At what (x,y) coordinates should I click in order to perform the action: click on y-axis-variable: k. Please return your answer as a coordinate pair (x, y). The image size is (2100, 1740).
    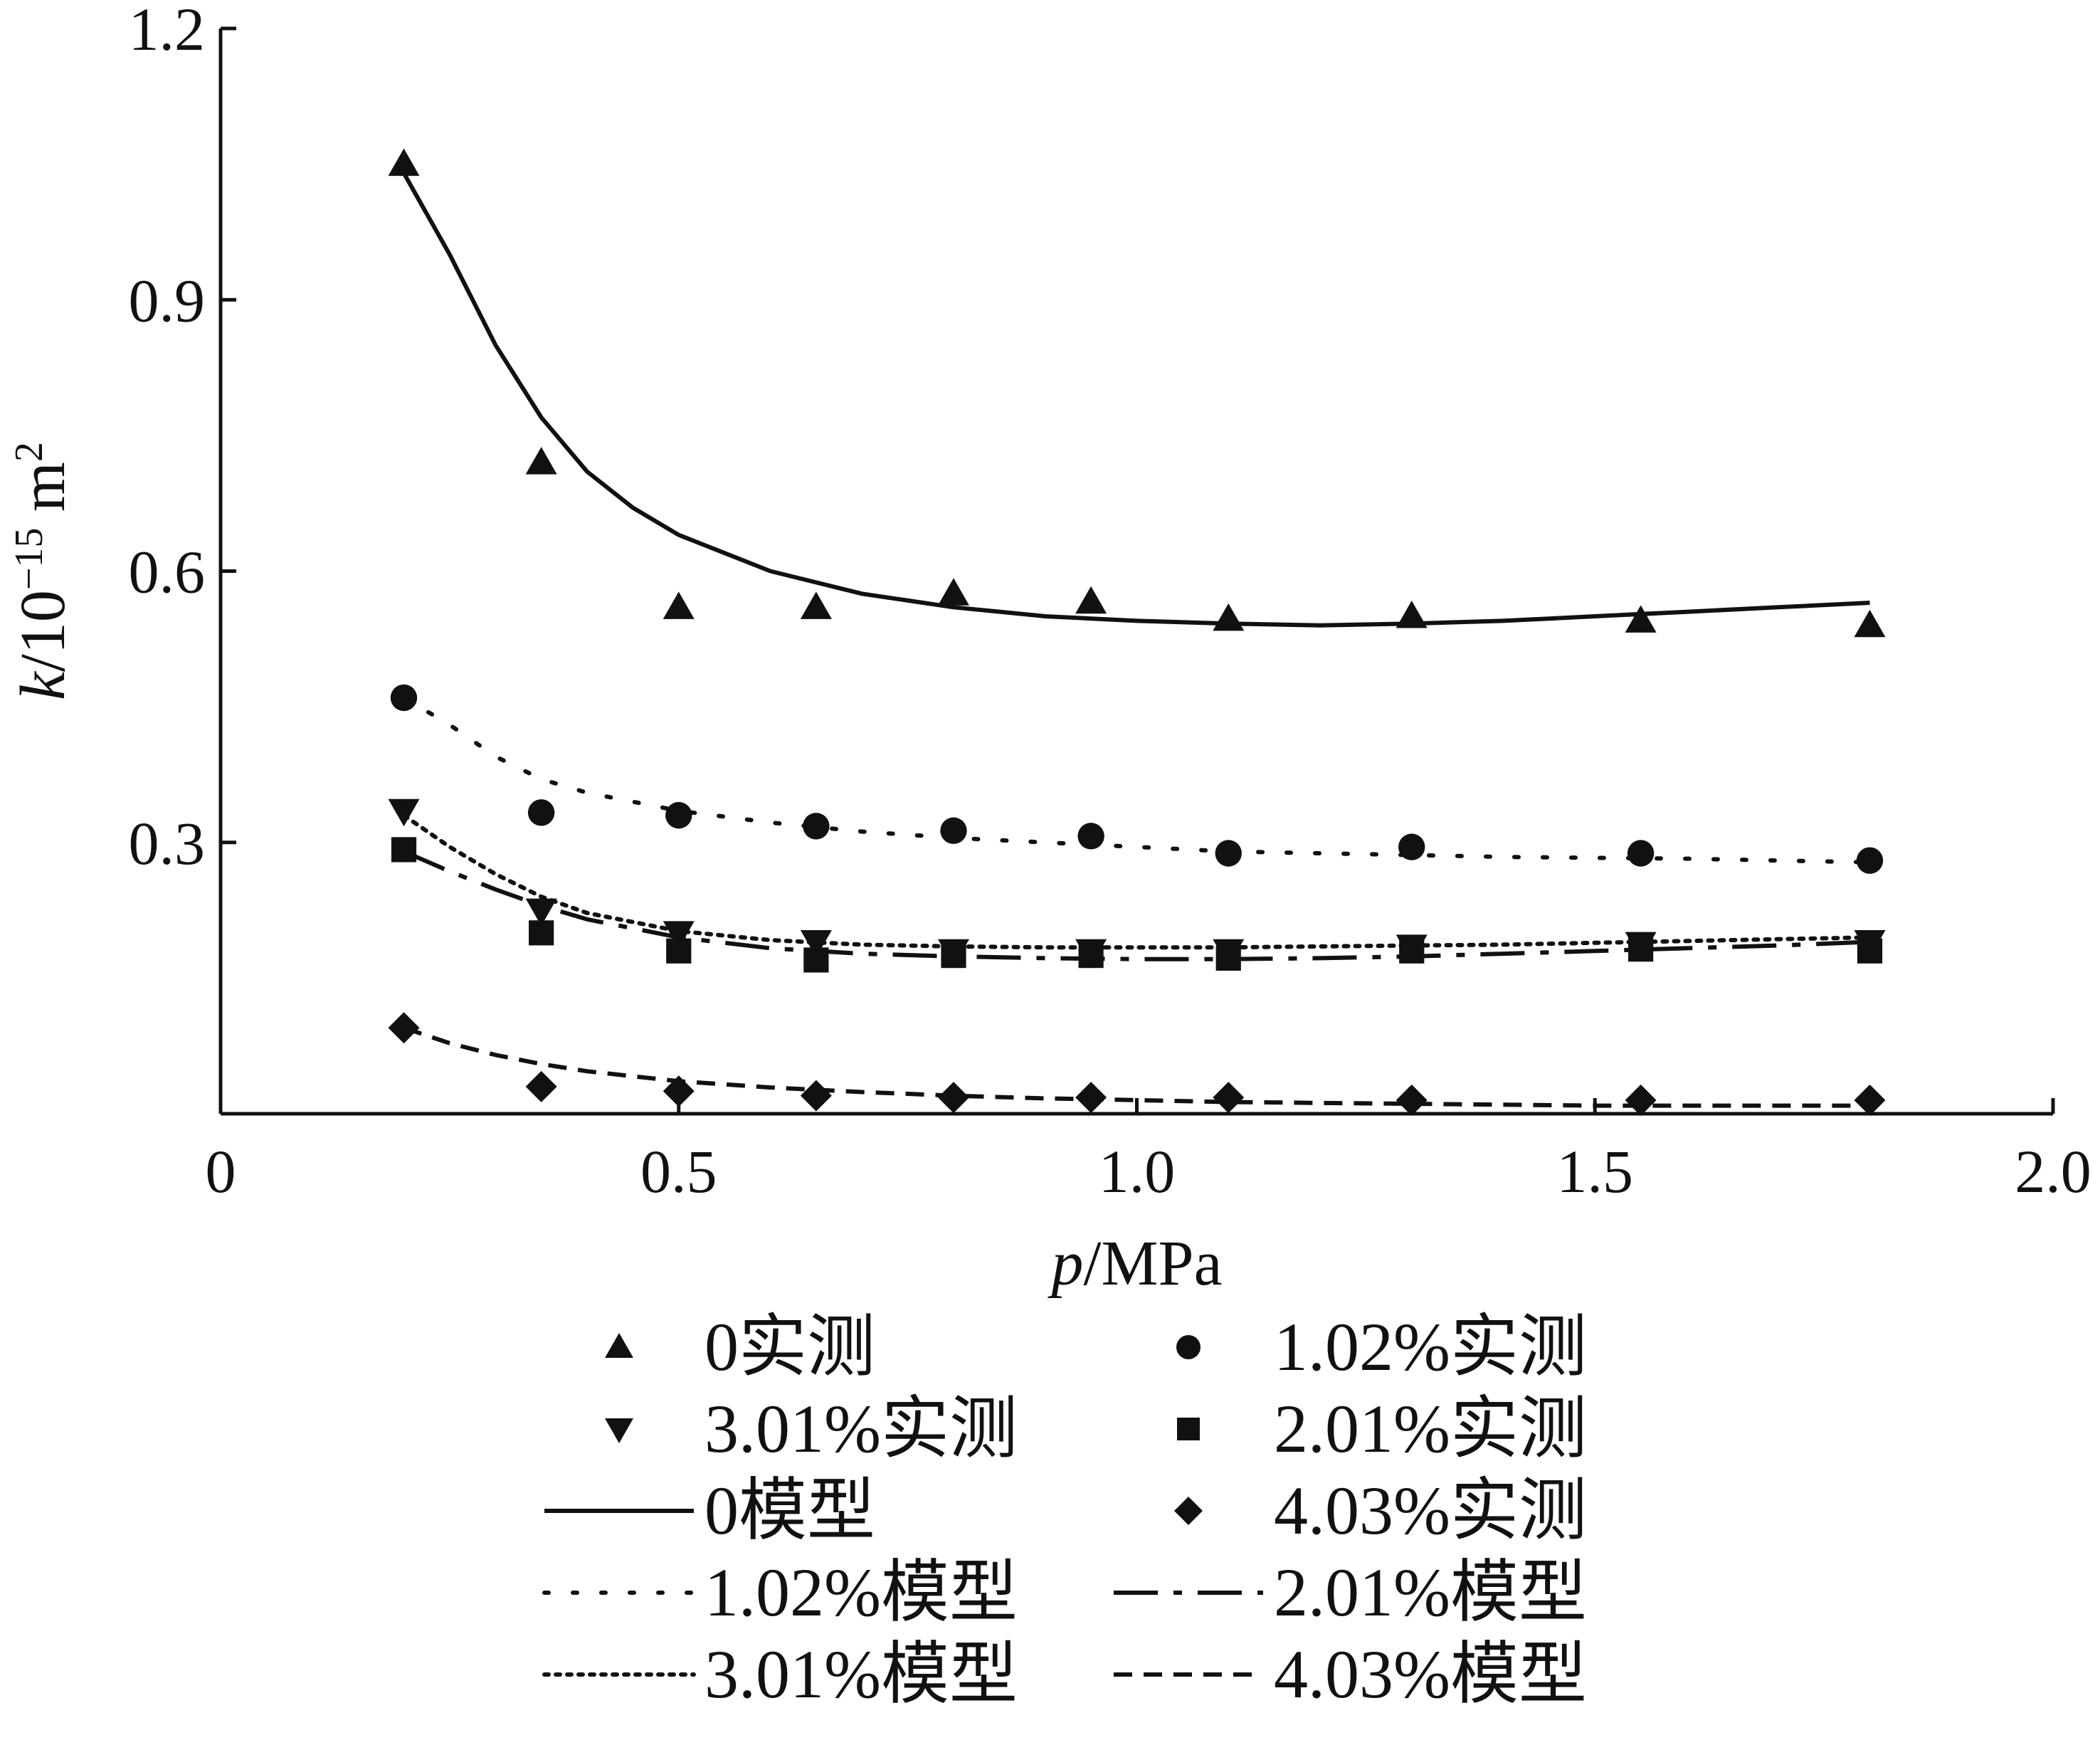
    Looking at the image, I should click on (43, 685).